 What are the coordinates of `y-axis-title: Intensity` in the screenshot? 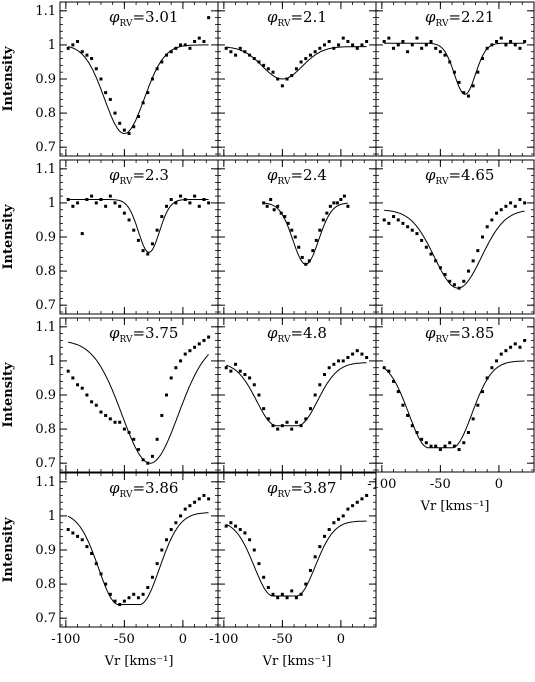 It's located at (8, 79).